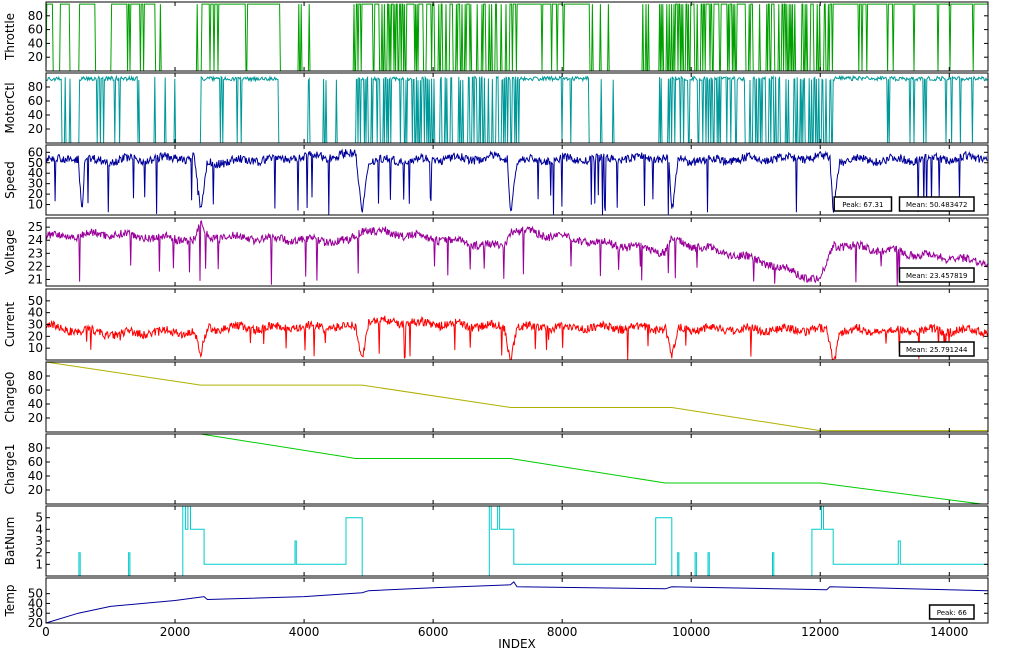 Image resolution: width=1024 pixels, height=652 pixels. I want to click on x-tick-label: 8000, so click(562, 632).